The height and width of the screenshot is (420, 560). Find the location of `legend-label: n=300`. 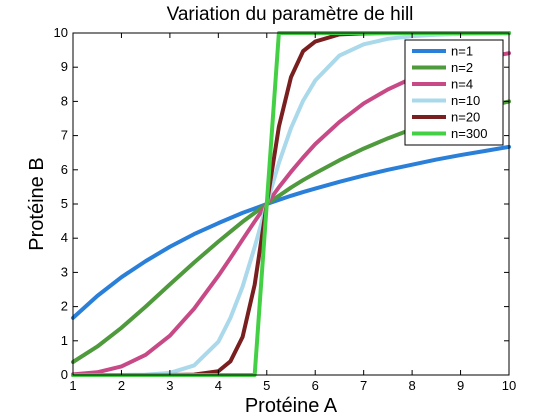

legend-label: n=300 is located at coordinates (469, 133).